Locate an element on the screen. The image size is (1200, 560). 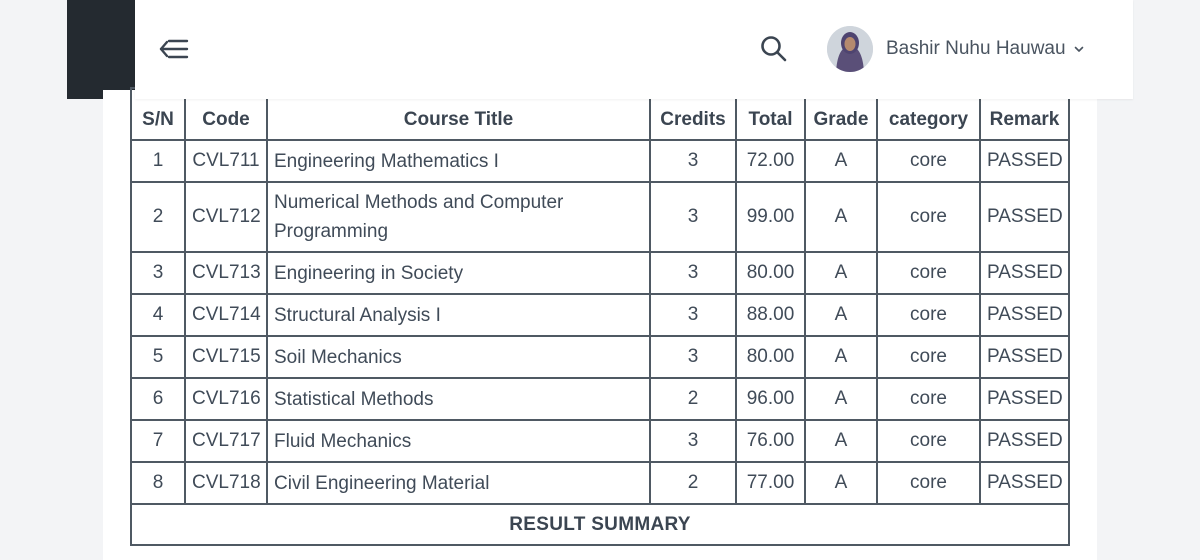
cell-total: 88.00 is located at coordinates (770, 315).